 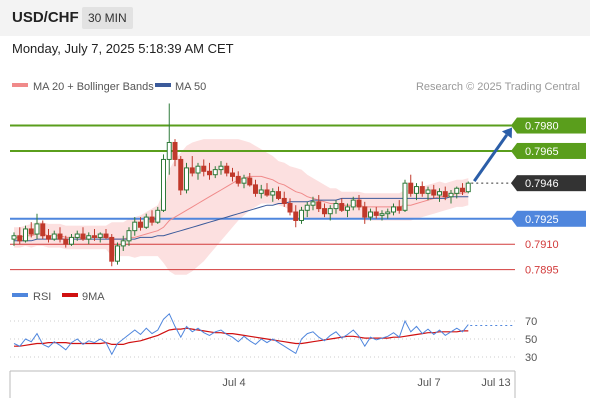 I want to click on rsi-tick-label: 70, so click(x=531, y=322).